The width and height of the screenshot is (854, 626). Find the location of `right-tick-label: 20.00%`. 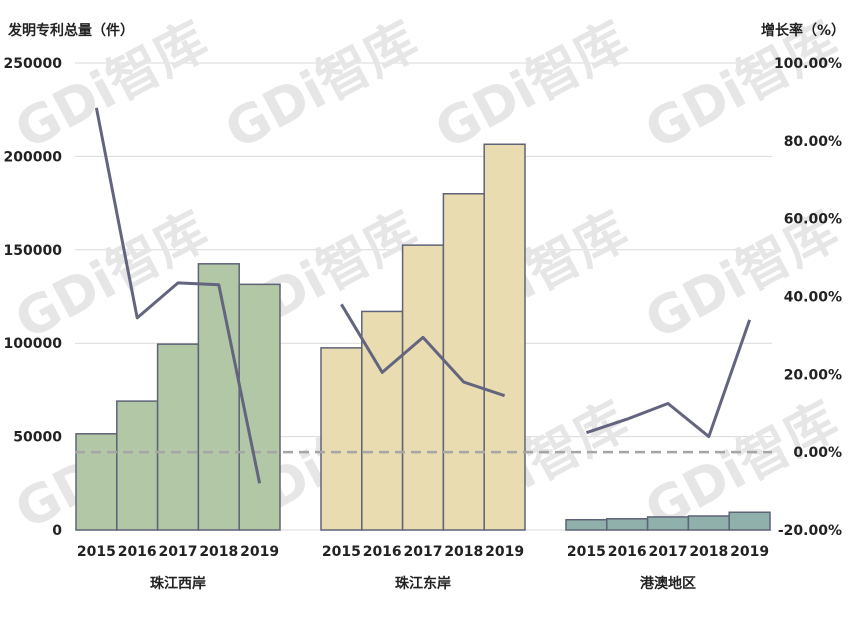

right-tick-label: 20.00% is located at coordinates (813, 375).